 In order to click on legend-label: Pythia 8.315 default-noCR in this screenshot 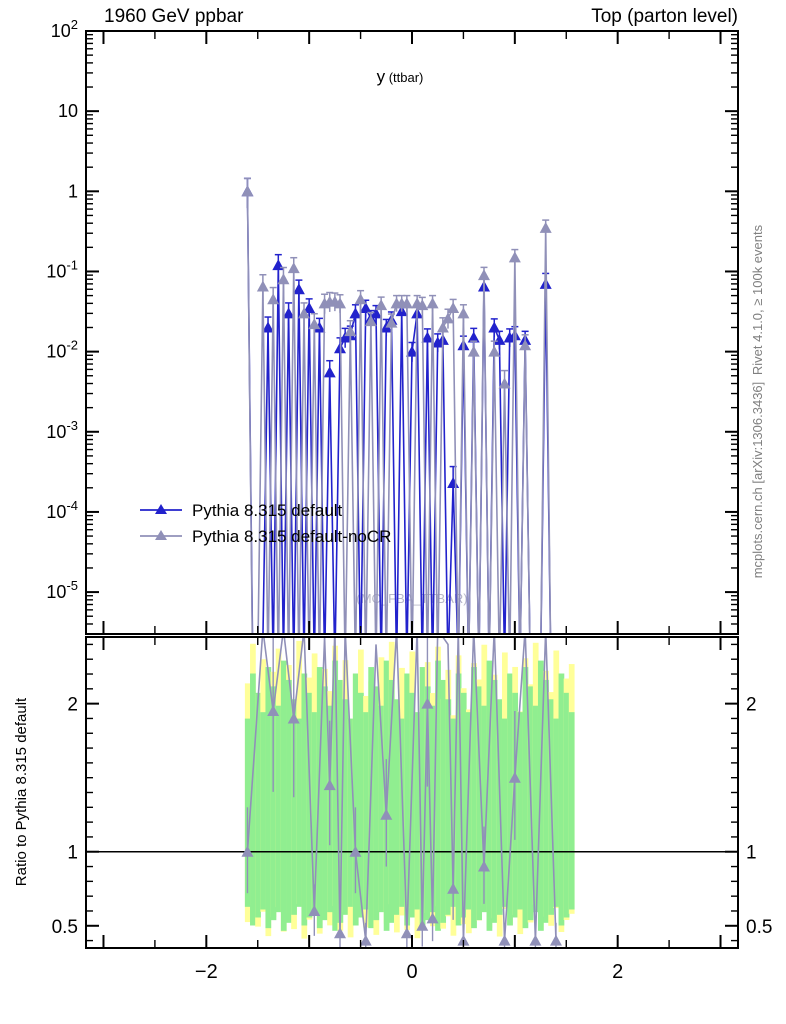, I will do `click(291, 536)`.